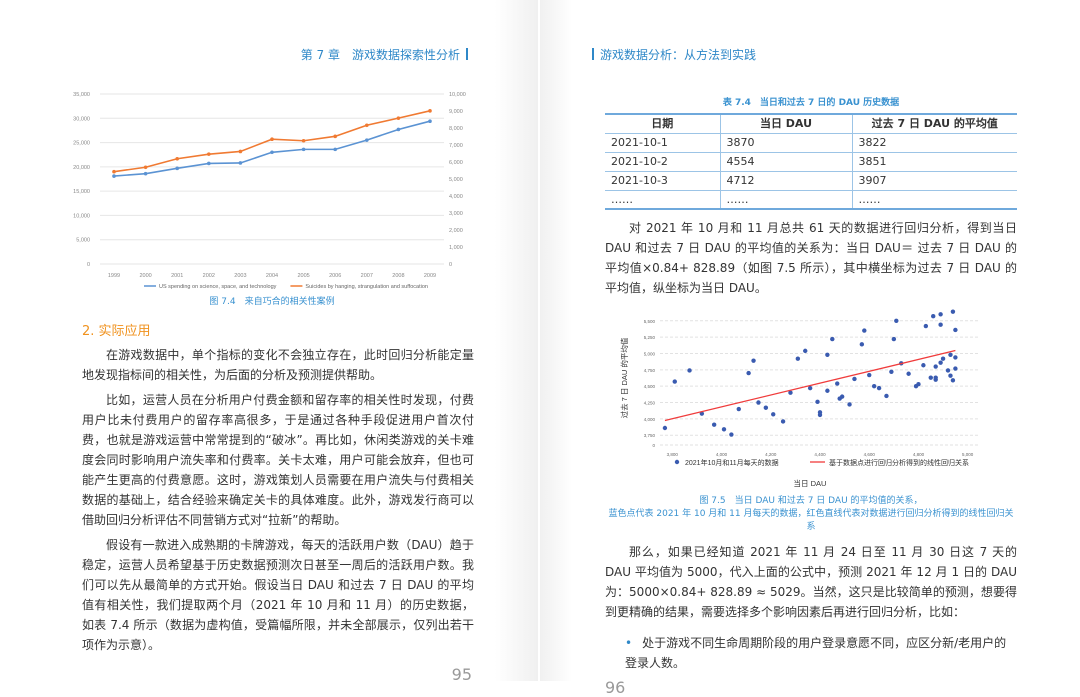 The image size is (1080, 697). I want to click on y-right-tick-label: 7,000, so click(456, 146).